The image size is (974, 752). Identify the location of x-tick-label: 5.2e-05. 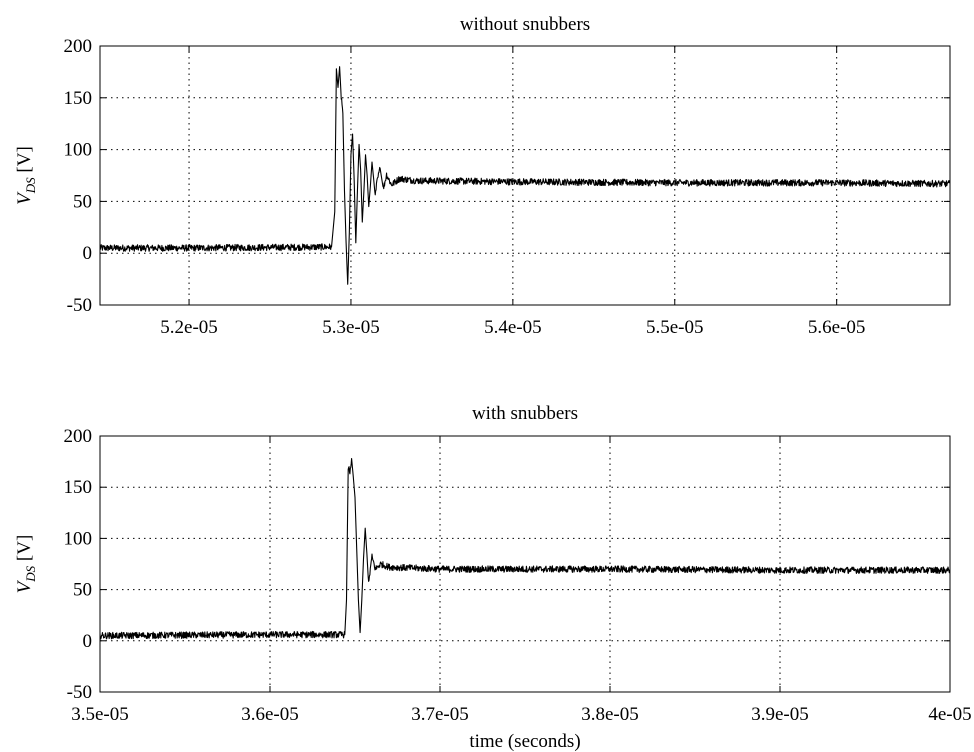
(189, 327).